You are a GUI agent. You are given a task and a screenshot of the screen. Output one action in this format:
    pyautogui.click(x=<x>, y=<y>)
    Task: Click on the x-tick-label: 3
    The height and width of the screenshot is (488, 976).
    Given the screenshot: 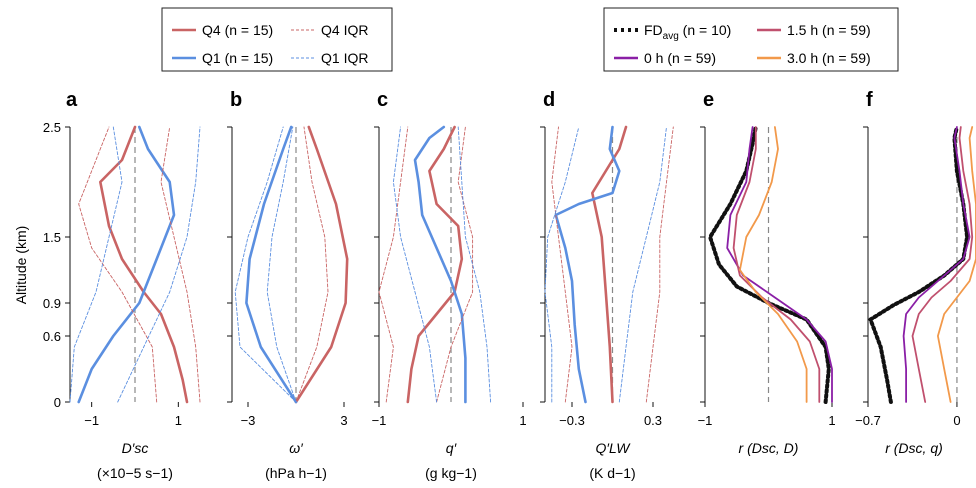 What is the action you would take?
    pyautogui.click(x=343, y=420)
    